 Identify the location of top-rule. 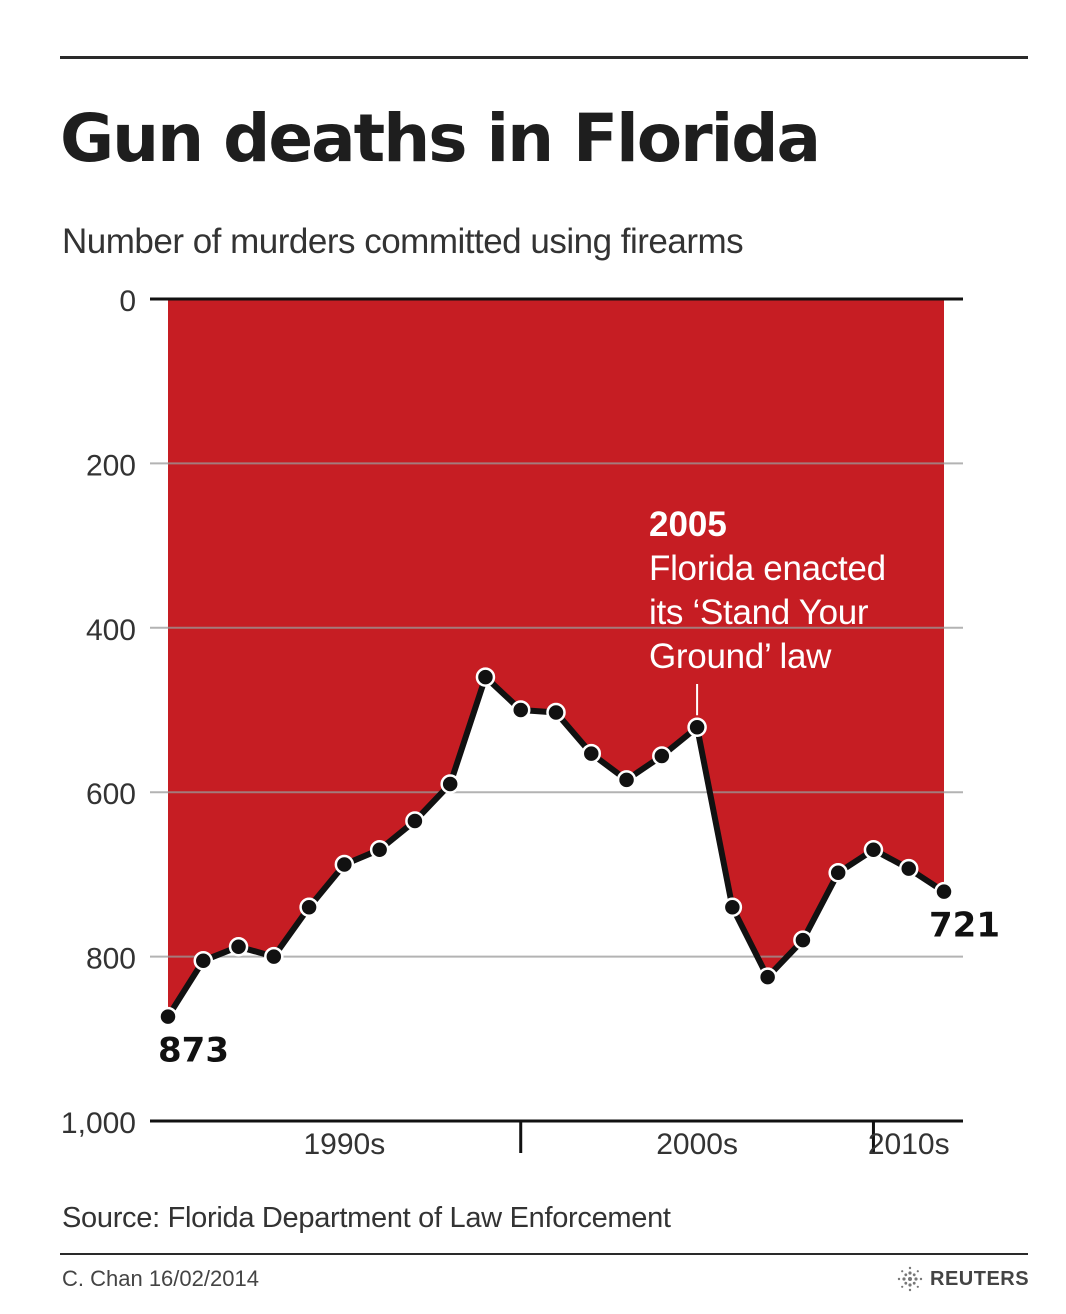
(544, 57).